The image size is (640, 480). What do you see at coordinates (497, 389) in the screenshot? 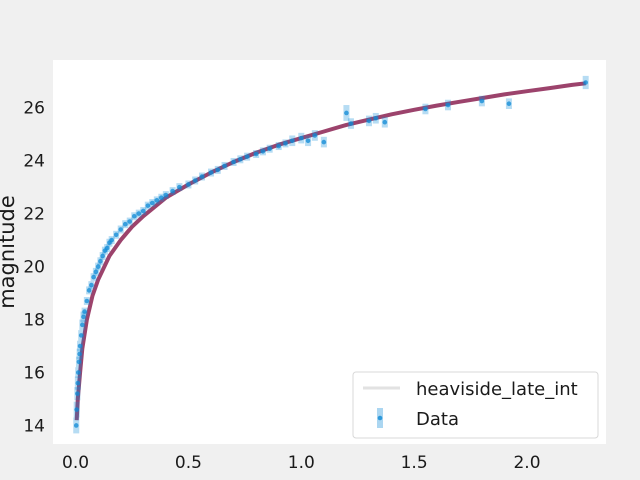
I see `legend-label-model: heaviside_late_int` at bounding box center [497, 389].